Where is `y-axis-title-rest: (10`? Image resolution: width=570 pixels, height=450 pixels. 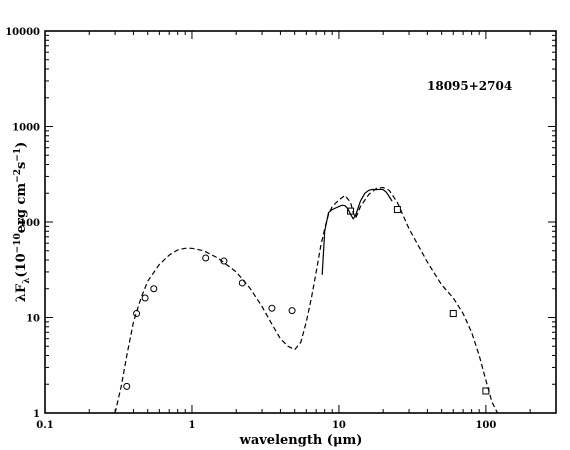 y-axis-title-rest: (10 is located at coordinates (21, 265).